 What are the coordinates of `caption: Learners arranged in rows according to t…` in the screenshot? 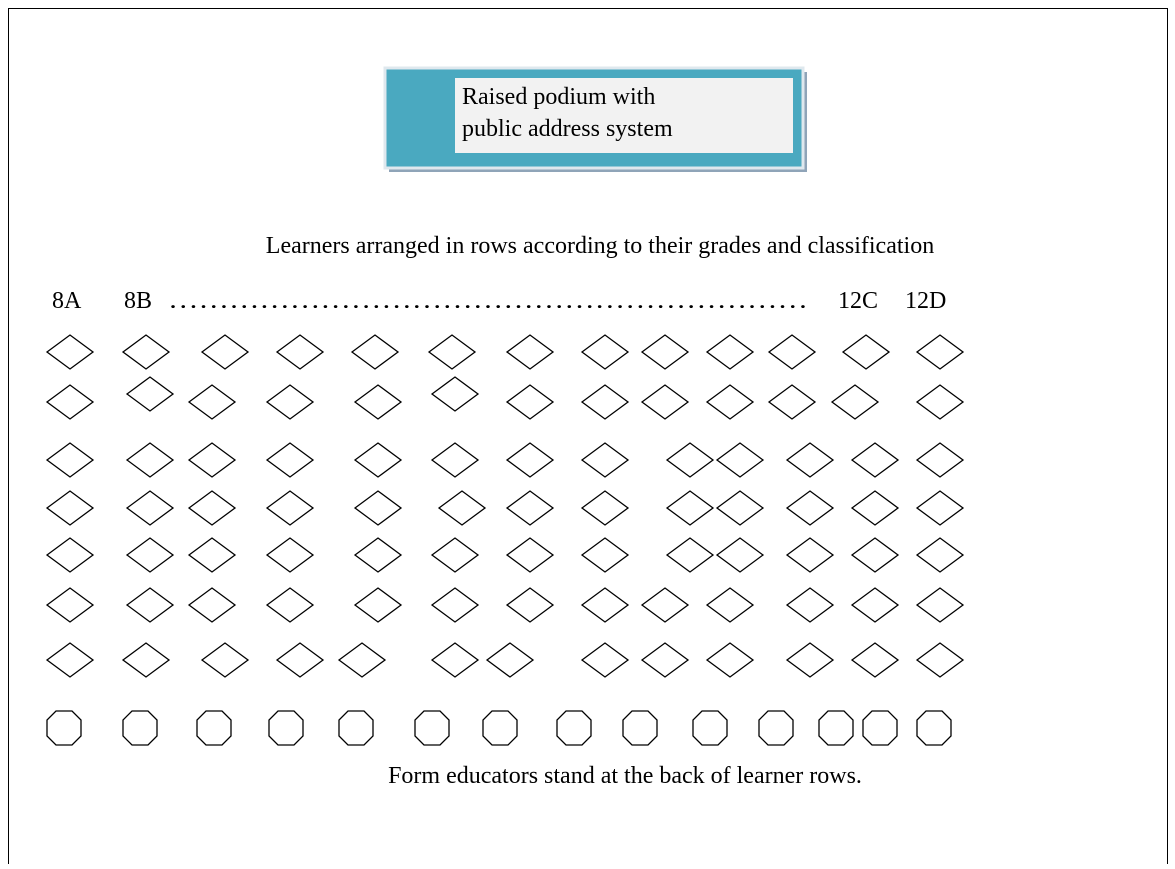 It's located at (600, 246).